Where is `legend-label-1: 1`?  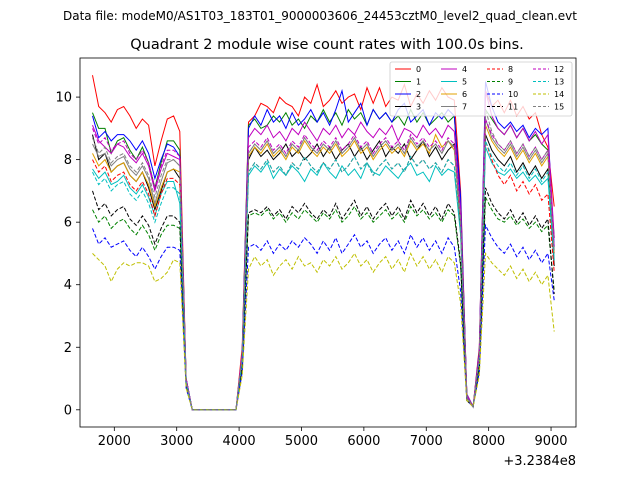 legend-label-1: 1 is located at coordinates (418, 82).